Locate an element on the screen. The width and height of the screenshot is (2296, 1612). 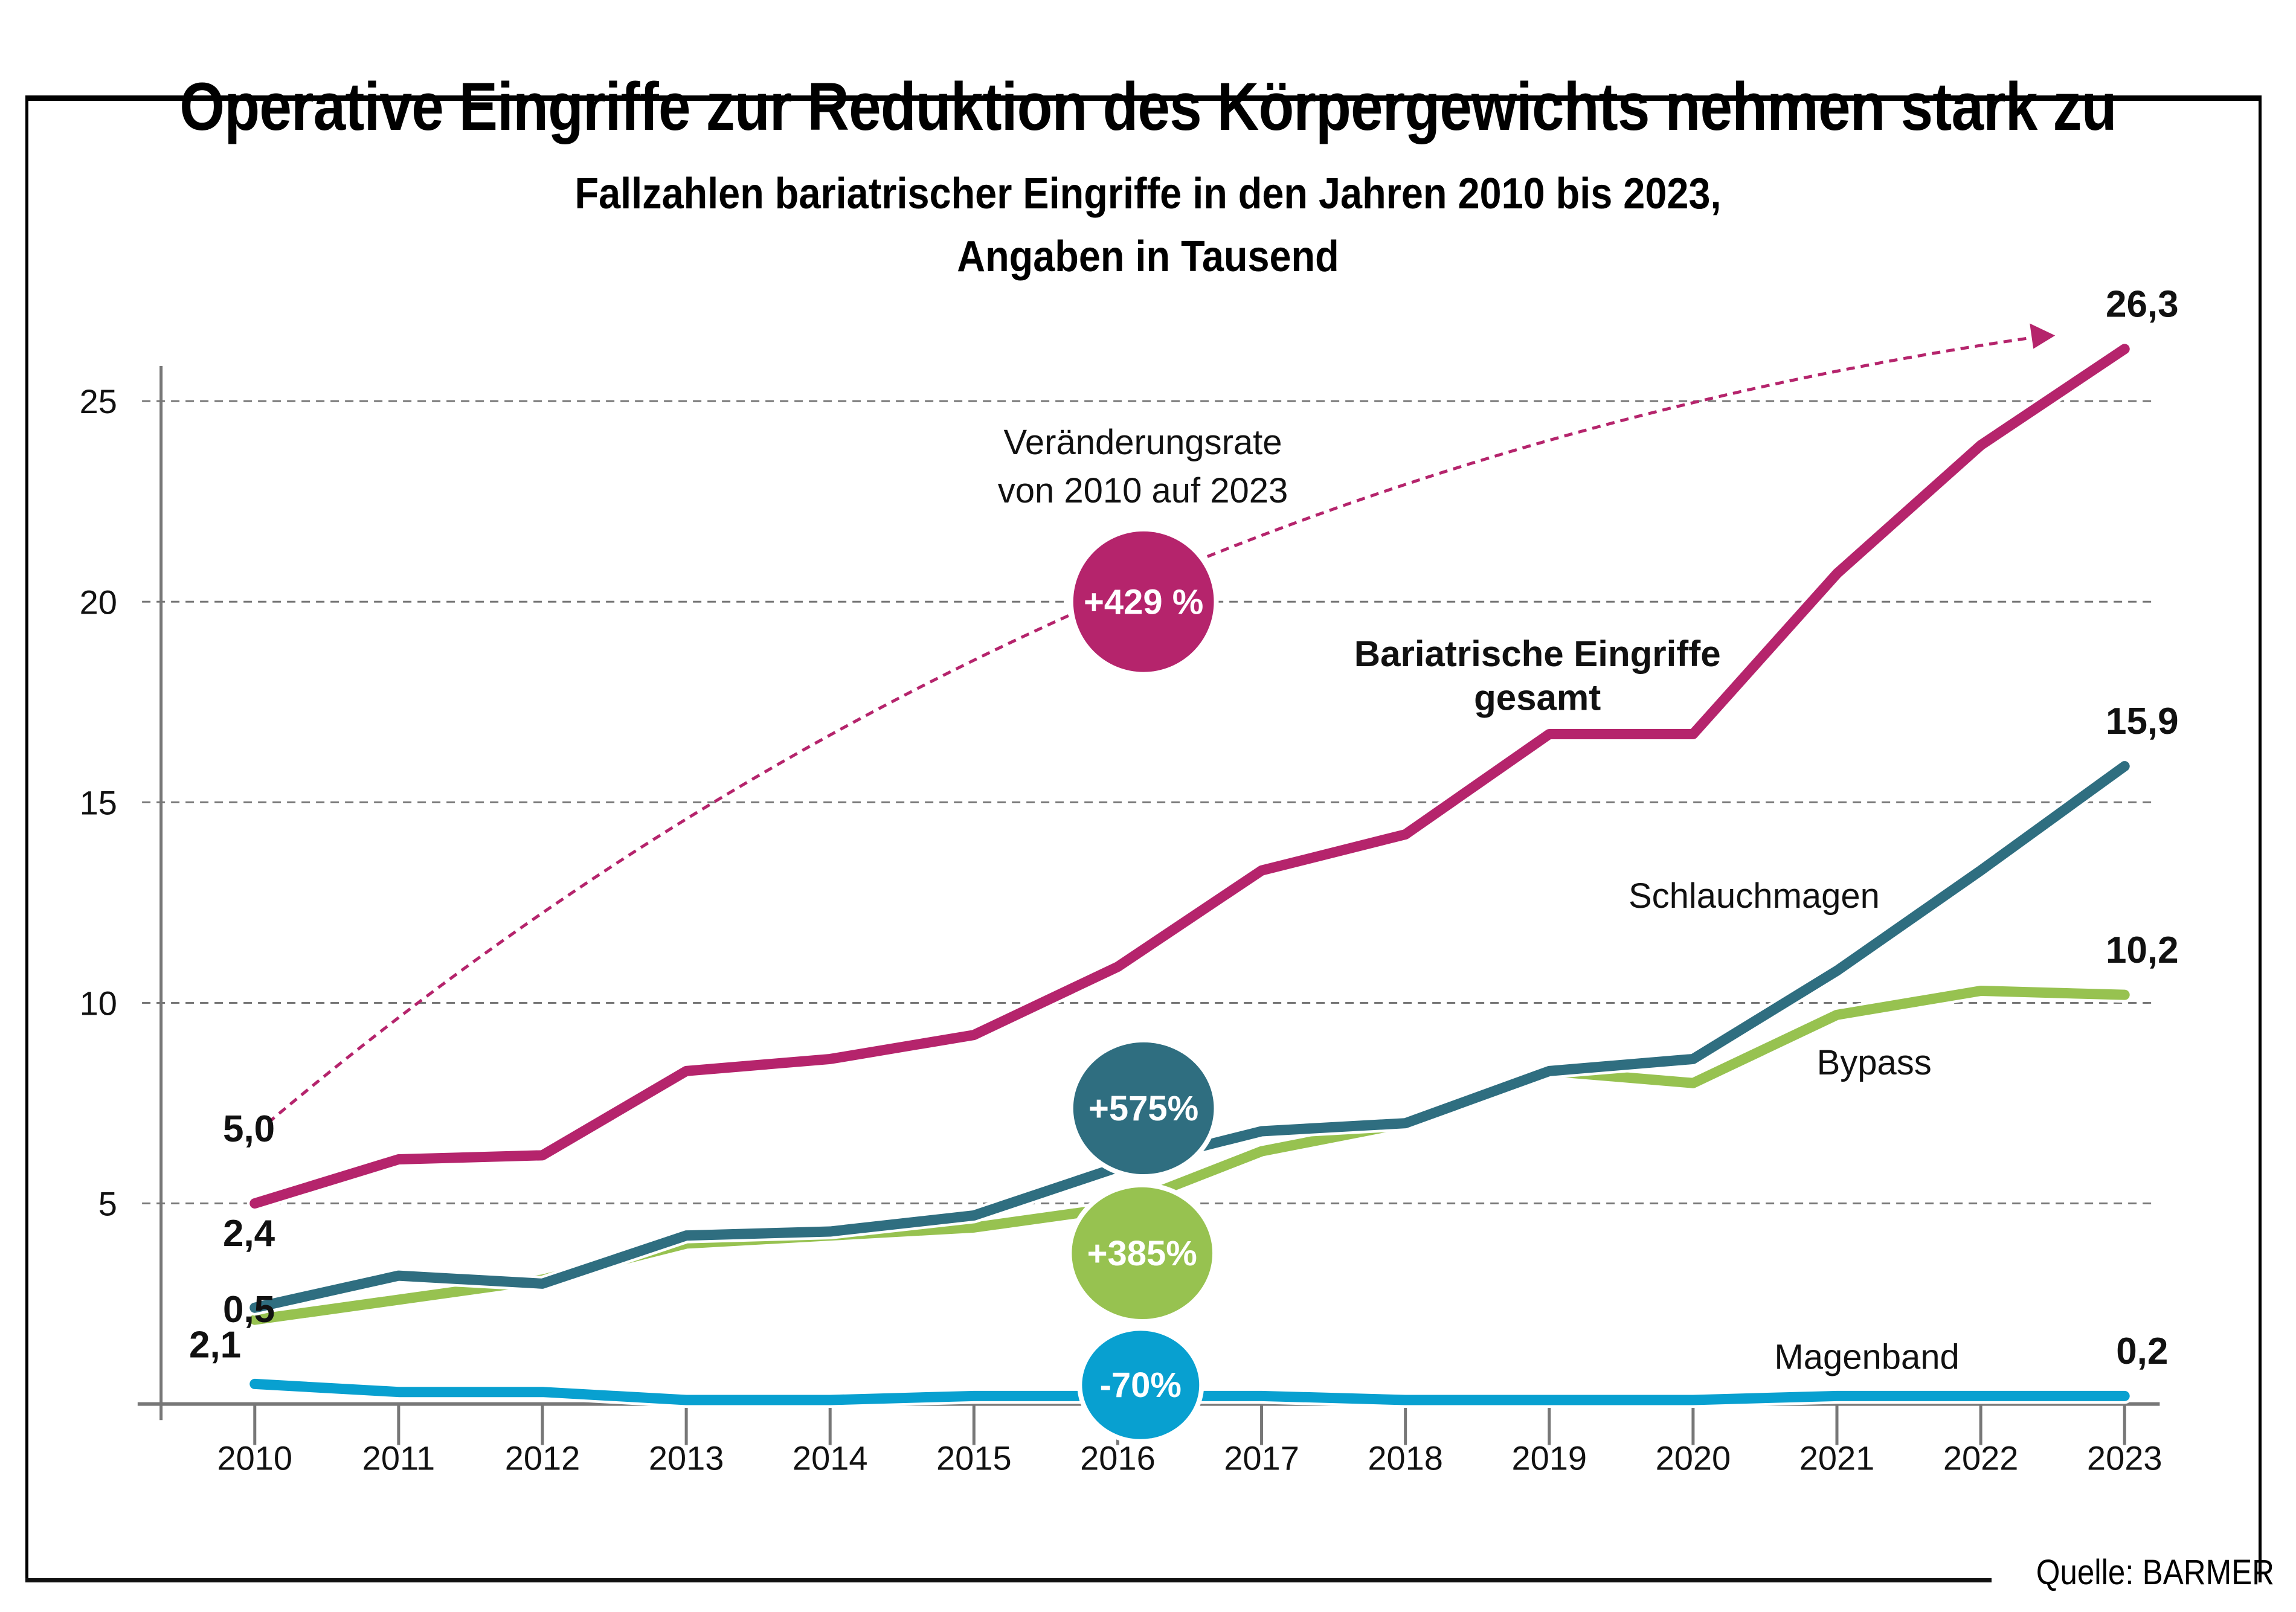
x-tick-label: 2017 is located at coordinates (1261, 1458).